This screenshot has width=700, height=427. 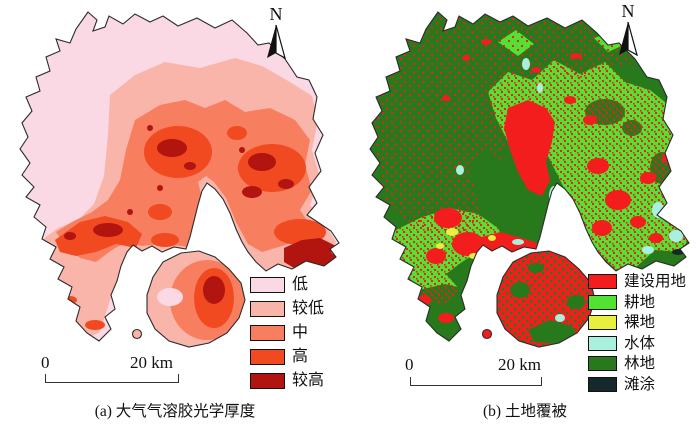 What do you see at coordinates (640, 302) in the screenshot?
I see `legend-label: 耕地` at bounding box center [640, 302].